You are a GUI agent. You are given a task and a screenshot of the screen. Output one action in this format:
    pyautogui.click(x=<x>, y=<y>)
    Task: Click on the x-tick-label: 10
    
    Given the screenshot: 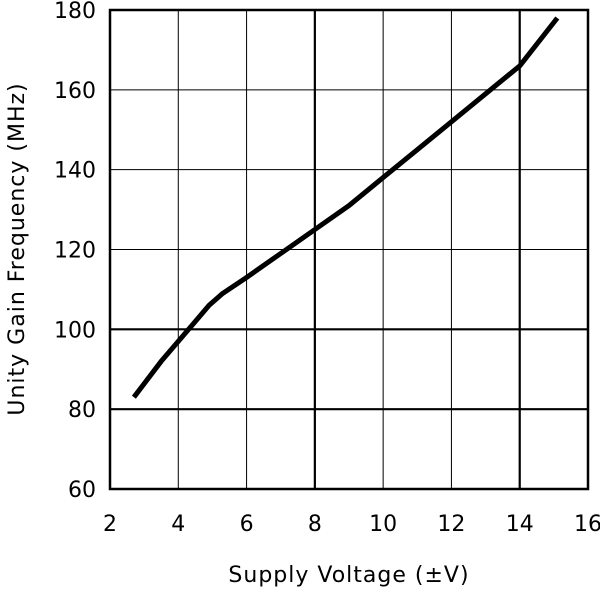 What is the action you would take?
    pyautogui.click(x=383, y=524)
    